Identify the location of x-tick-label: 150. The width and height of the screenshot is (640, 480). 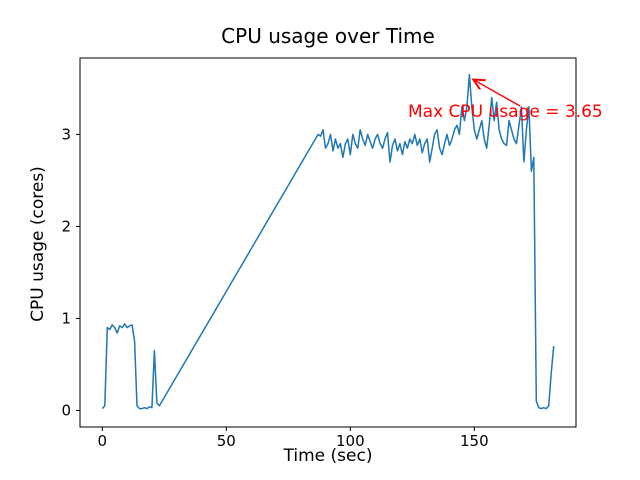
(474, 441).